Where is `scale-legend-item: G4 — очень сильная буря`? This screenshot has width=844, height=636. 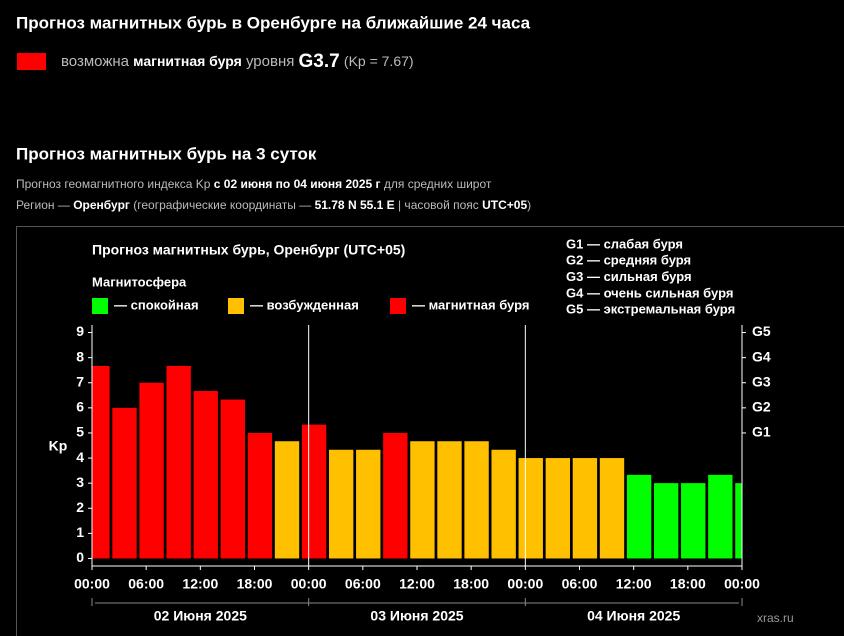
scale-legend-item: G4 — очень сильная буря is located at coordinates (649, 292).